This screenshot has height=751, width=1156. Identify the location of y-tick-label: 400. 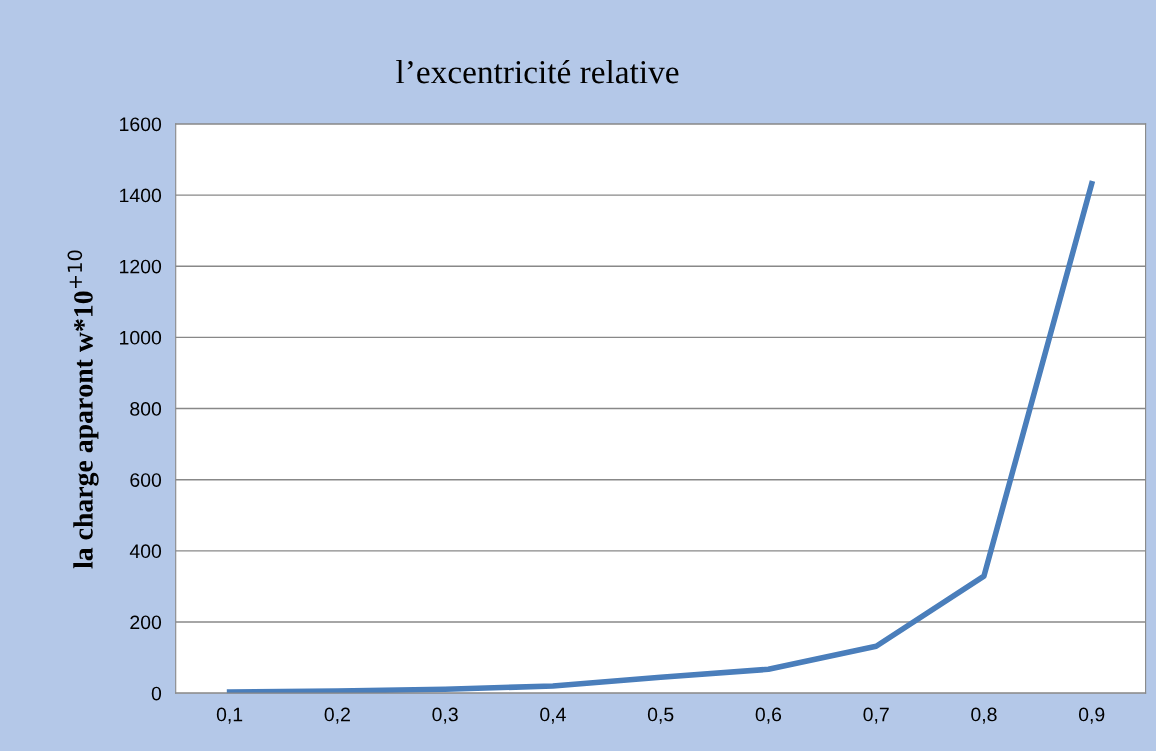
(145, 551).